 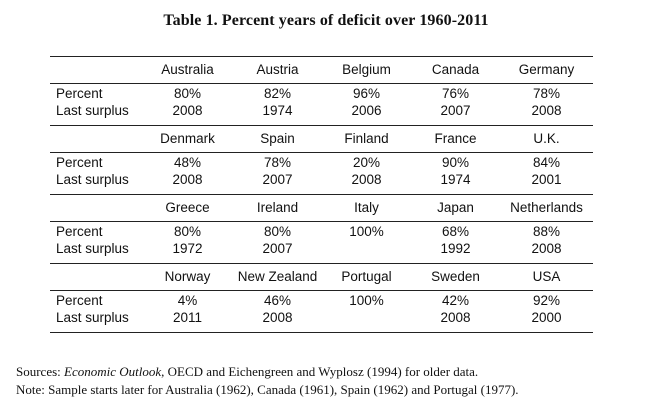 I want to click on country-name: U.K., so click(x=546, y=138).